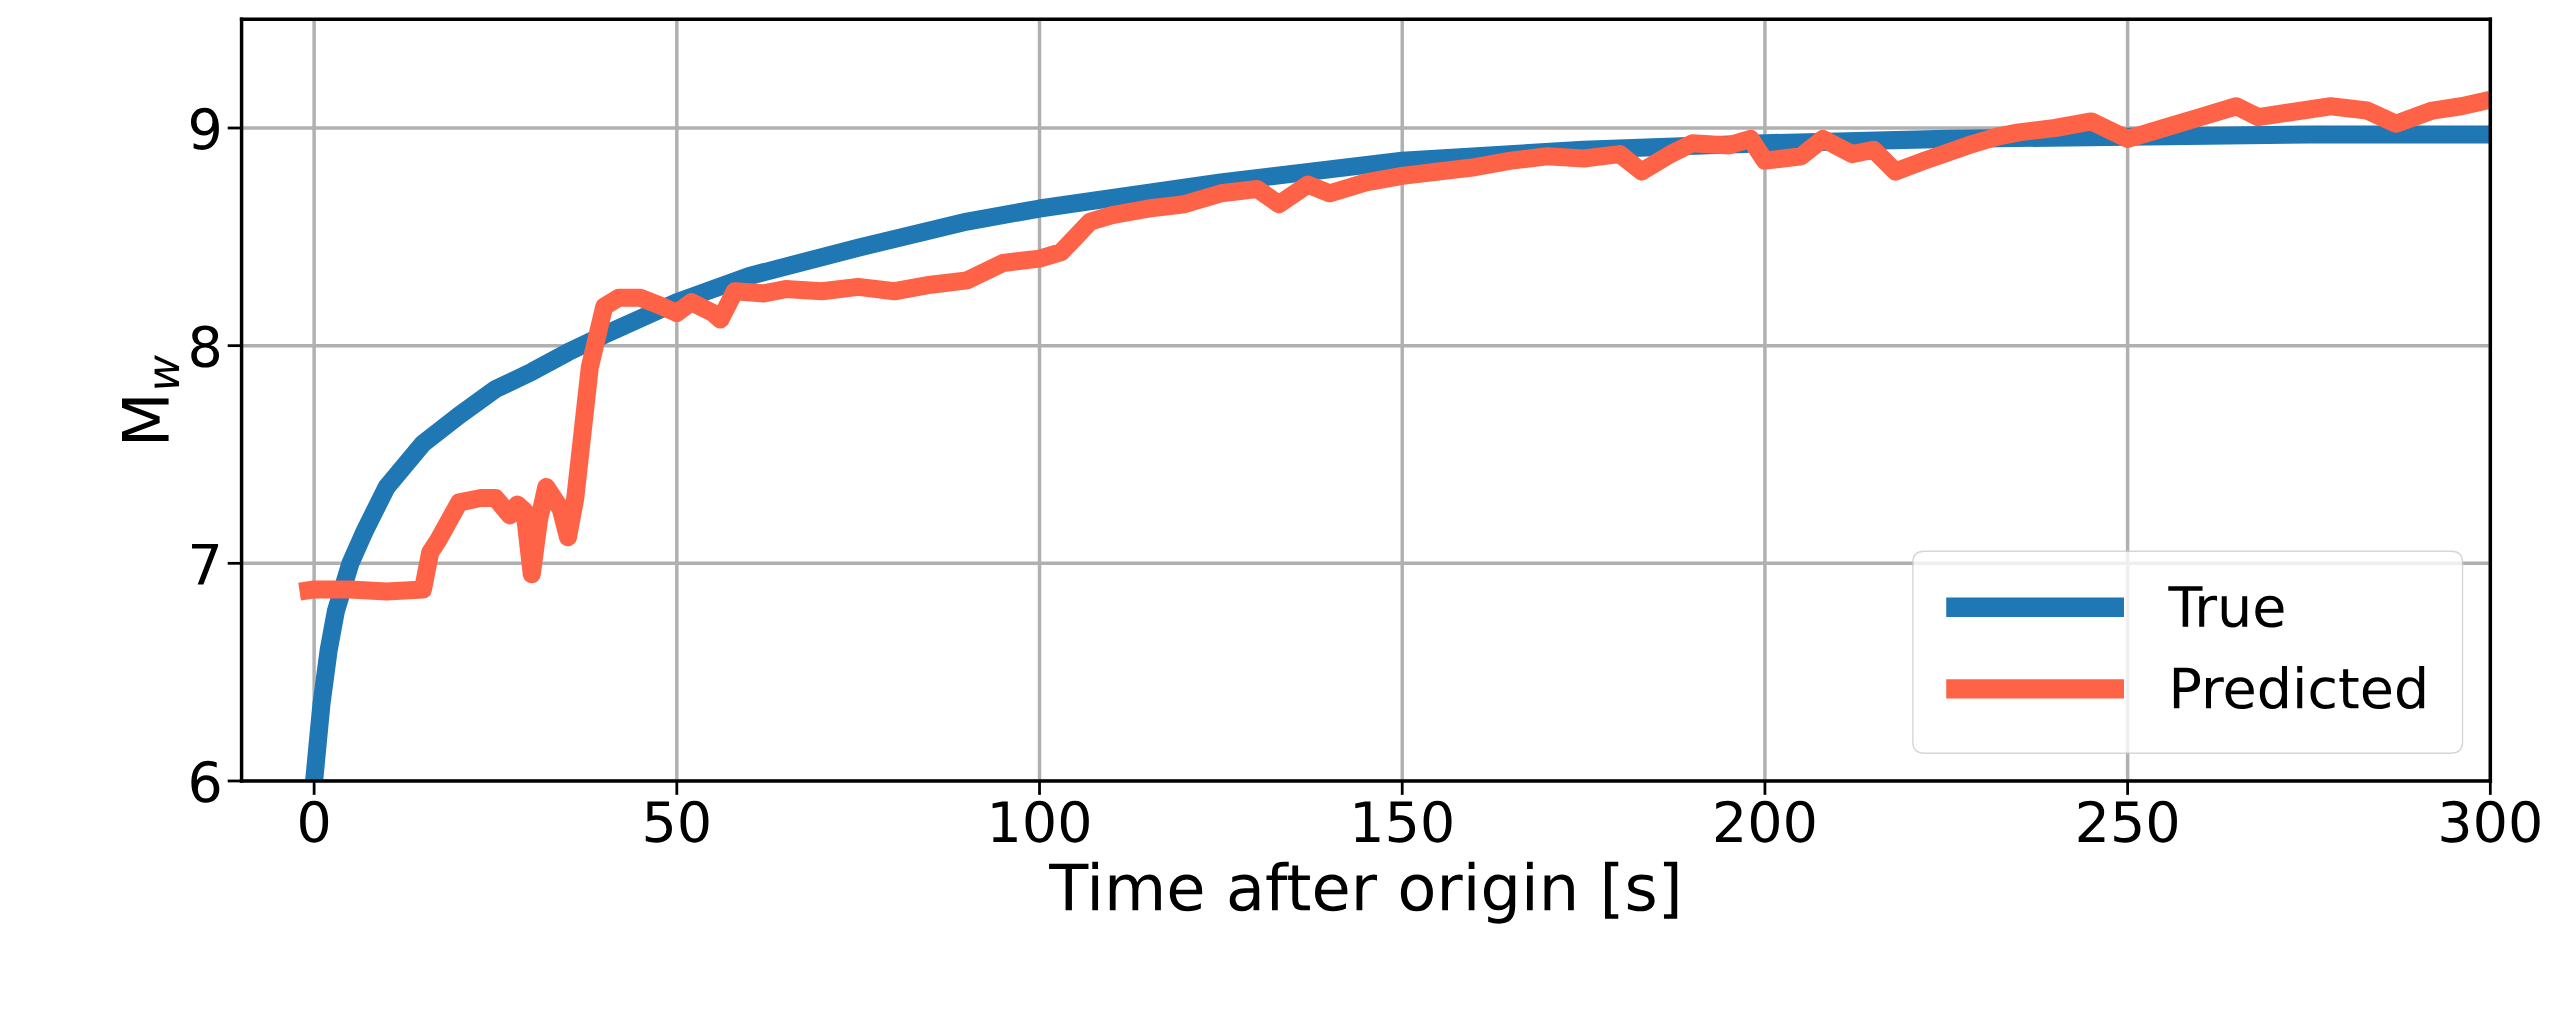 The height and width of the screenshot is (1009, 2570). Describe the element at coordinates (1765, 821) in the screenshot. I see `x-tick-label: 200` at that location.